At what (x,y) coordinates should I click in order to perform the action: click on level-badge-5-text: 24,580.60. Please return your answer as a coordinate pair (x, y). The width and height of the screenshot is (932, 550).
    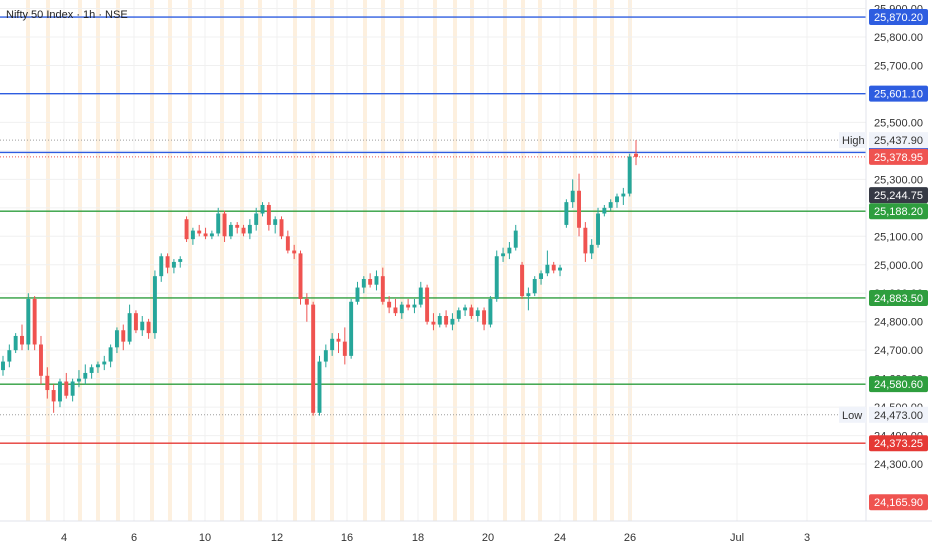
    Looking at the image, I should click on (898, 385).